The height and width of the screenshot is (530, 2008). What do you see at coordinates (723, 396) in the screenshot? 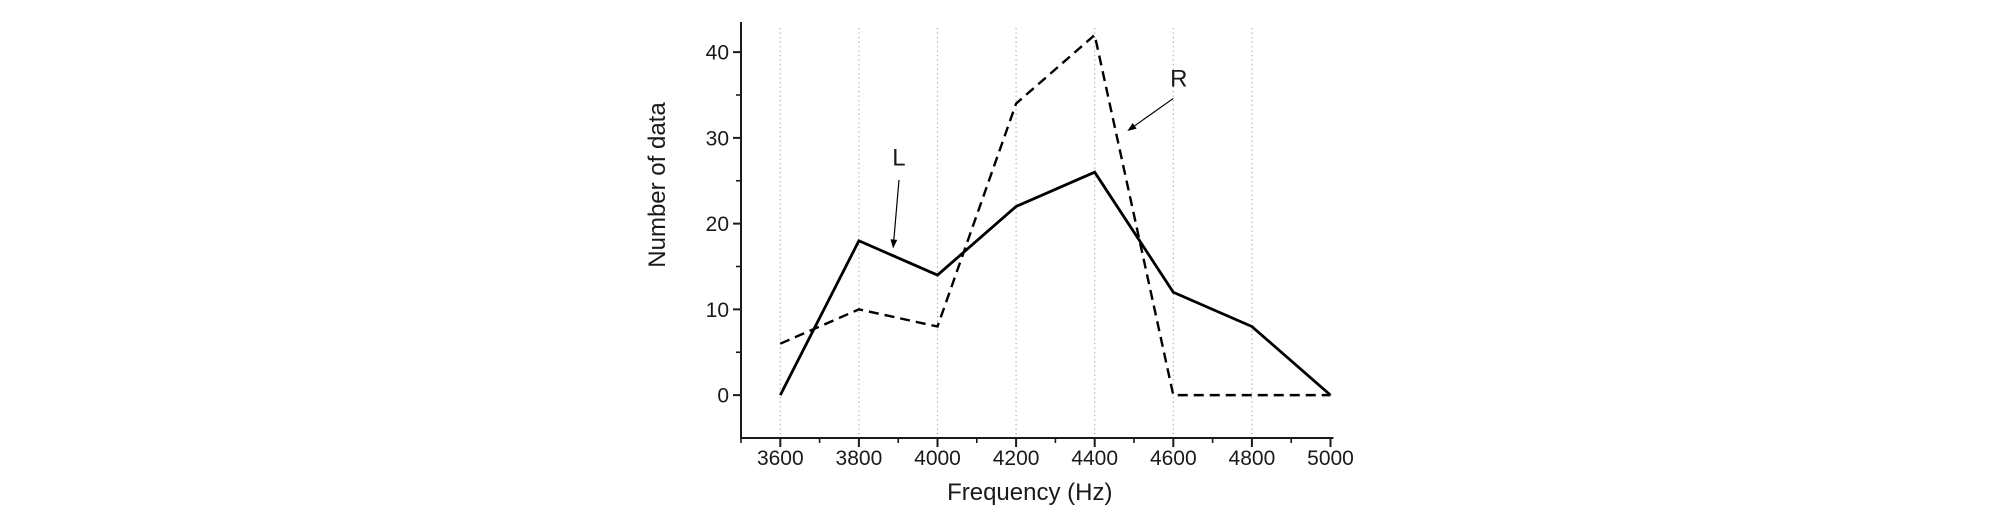
I see `y-tick-label: 0` at bounding box center [723, 396].